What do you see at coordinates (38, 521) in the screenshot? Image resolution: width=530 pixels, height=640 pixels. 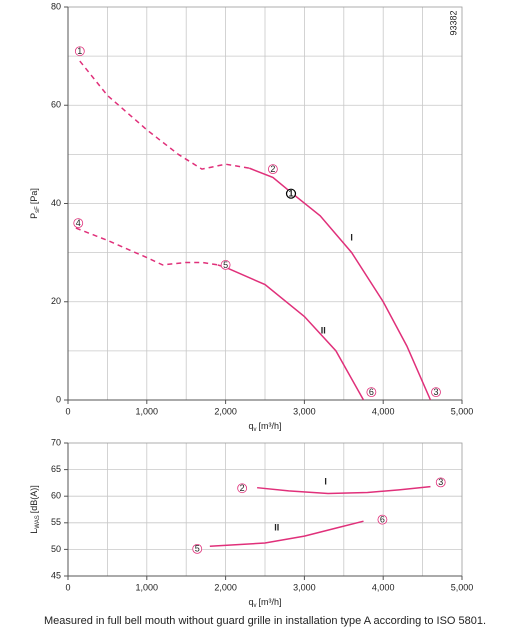 I see `y-label-sub: WAS` at bounding box center [38, 521].